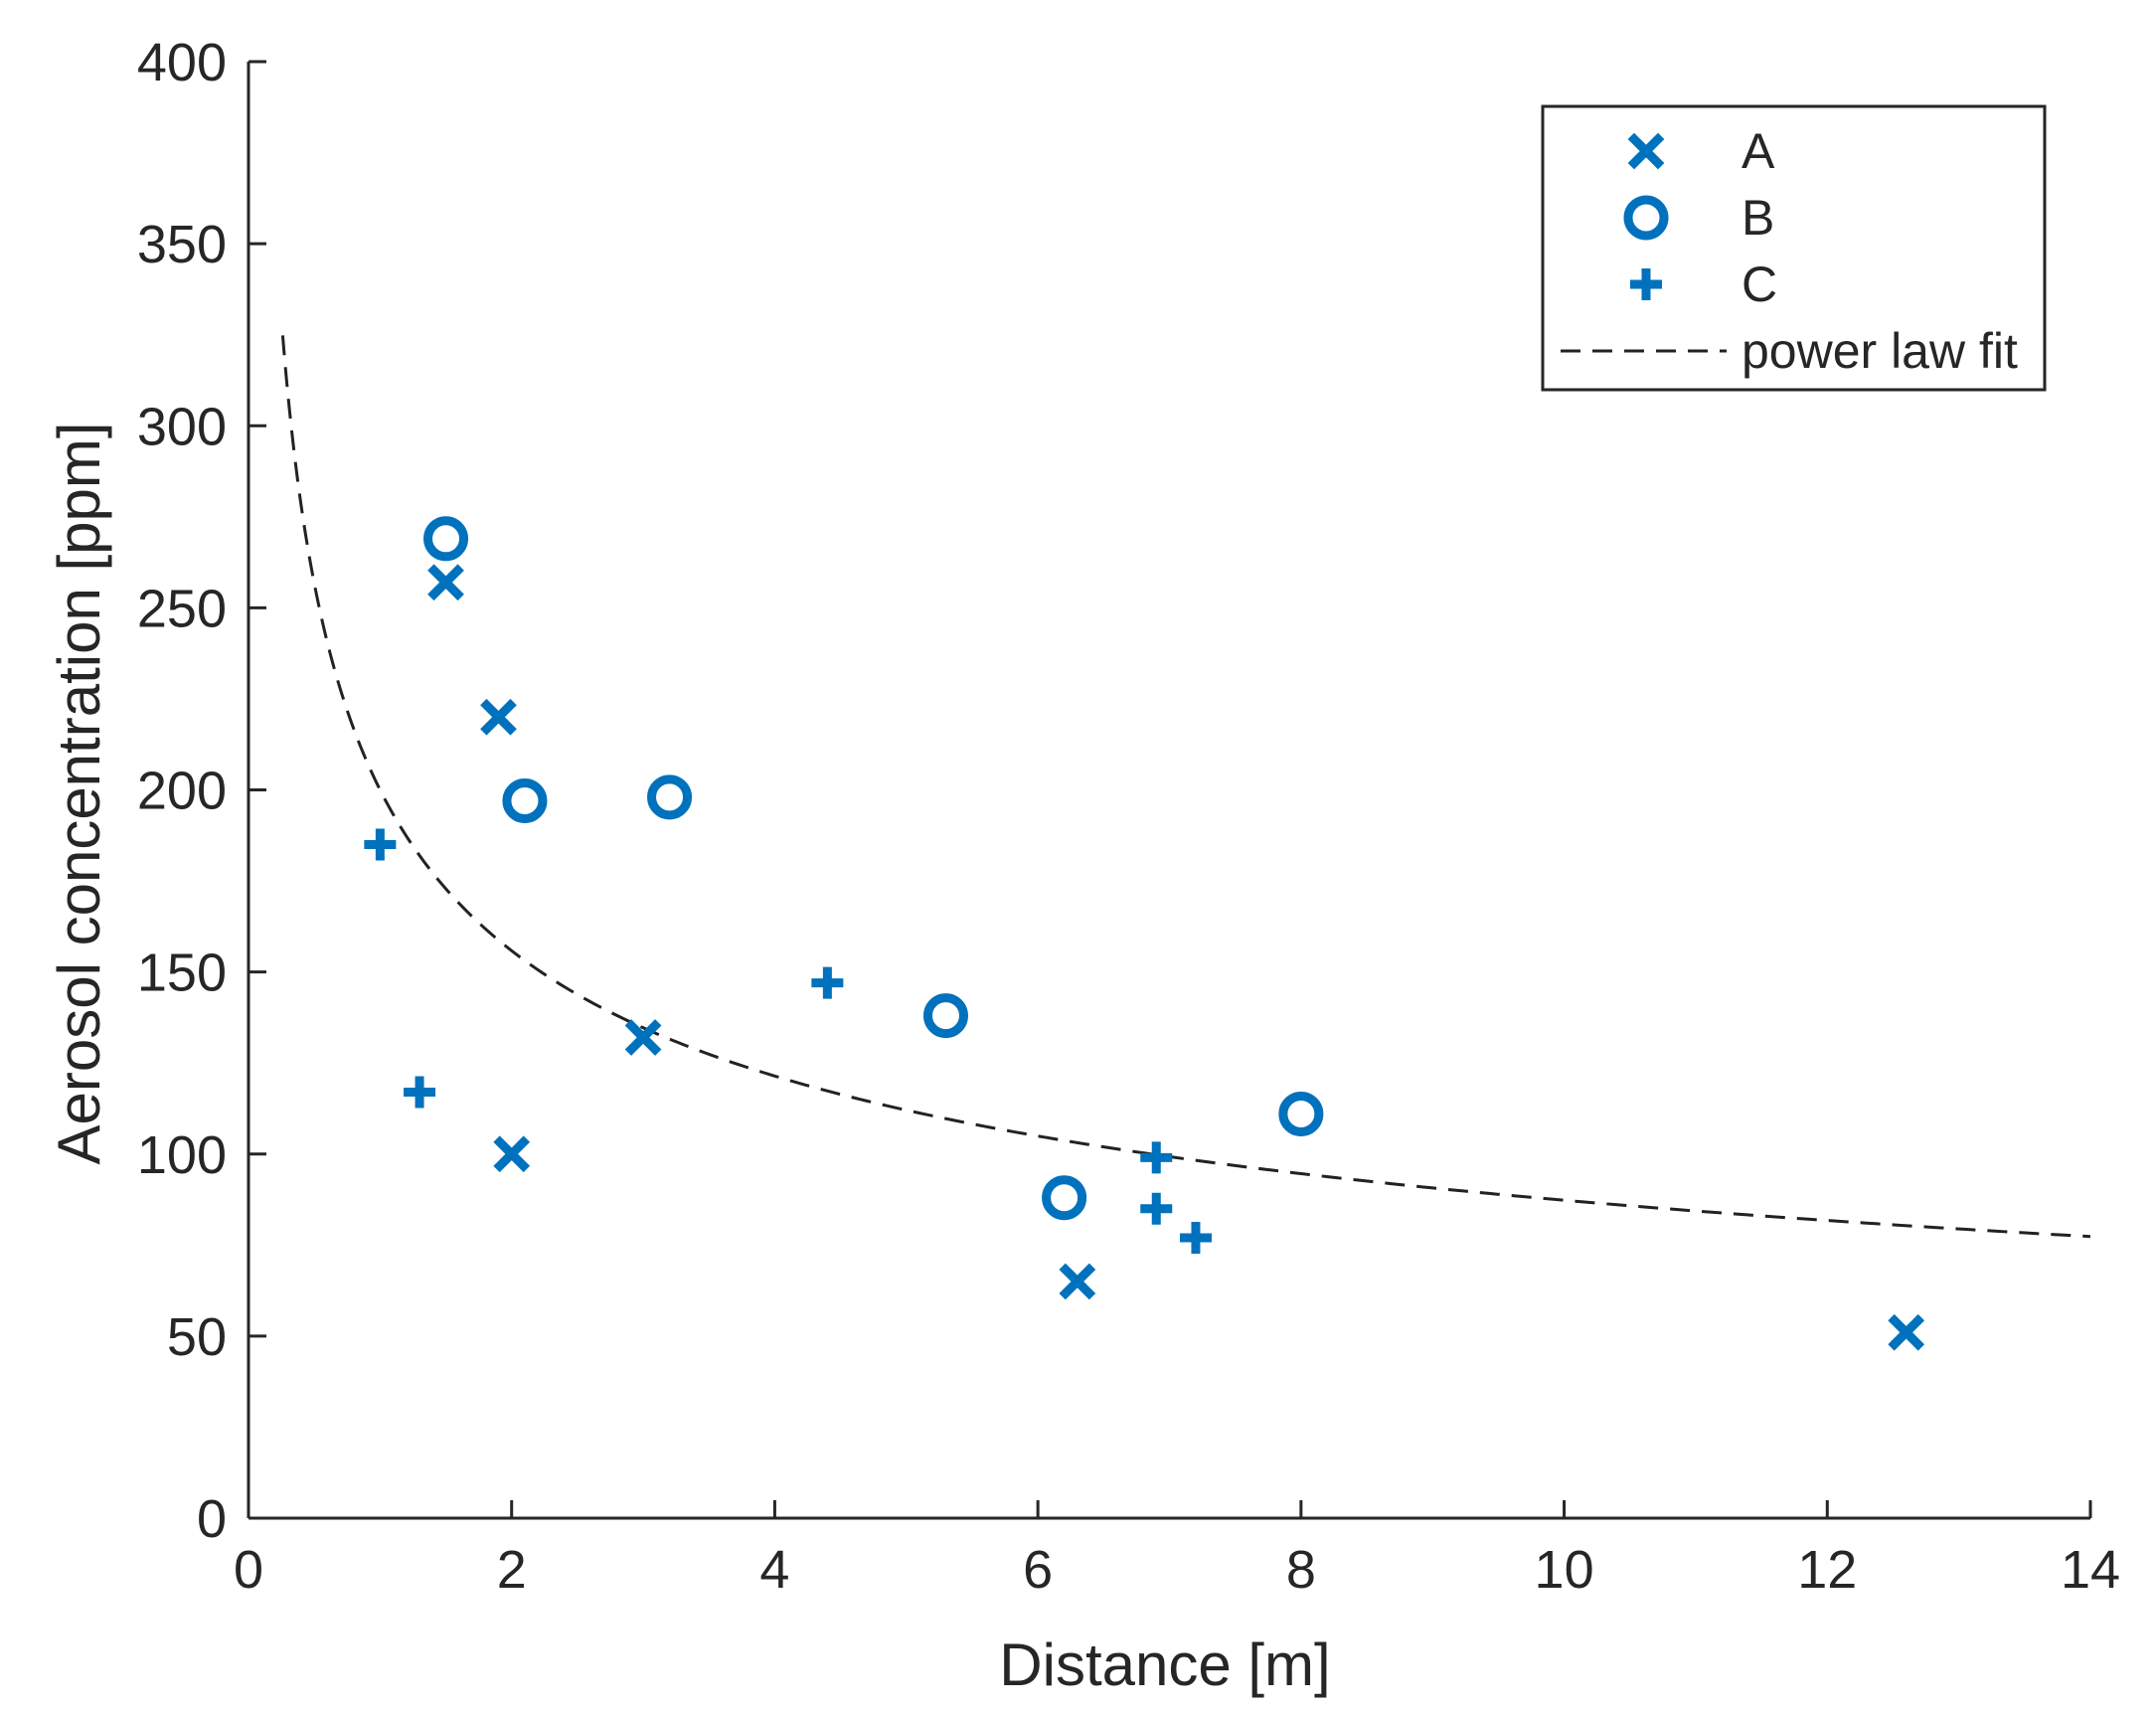  What do you see at coordinates (1646, 151) in the screenshot?
I see `legend-swatch-a` at bounding box center [1646, 151].